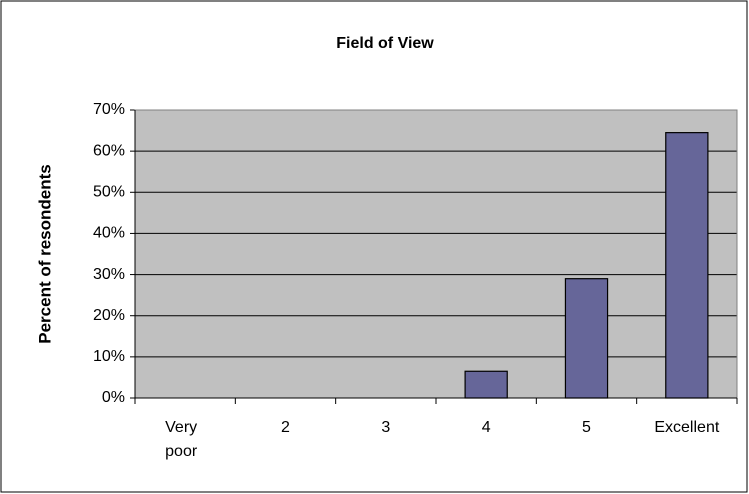  I want to click on x-tick-label: 3, so click(386, 427).